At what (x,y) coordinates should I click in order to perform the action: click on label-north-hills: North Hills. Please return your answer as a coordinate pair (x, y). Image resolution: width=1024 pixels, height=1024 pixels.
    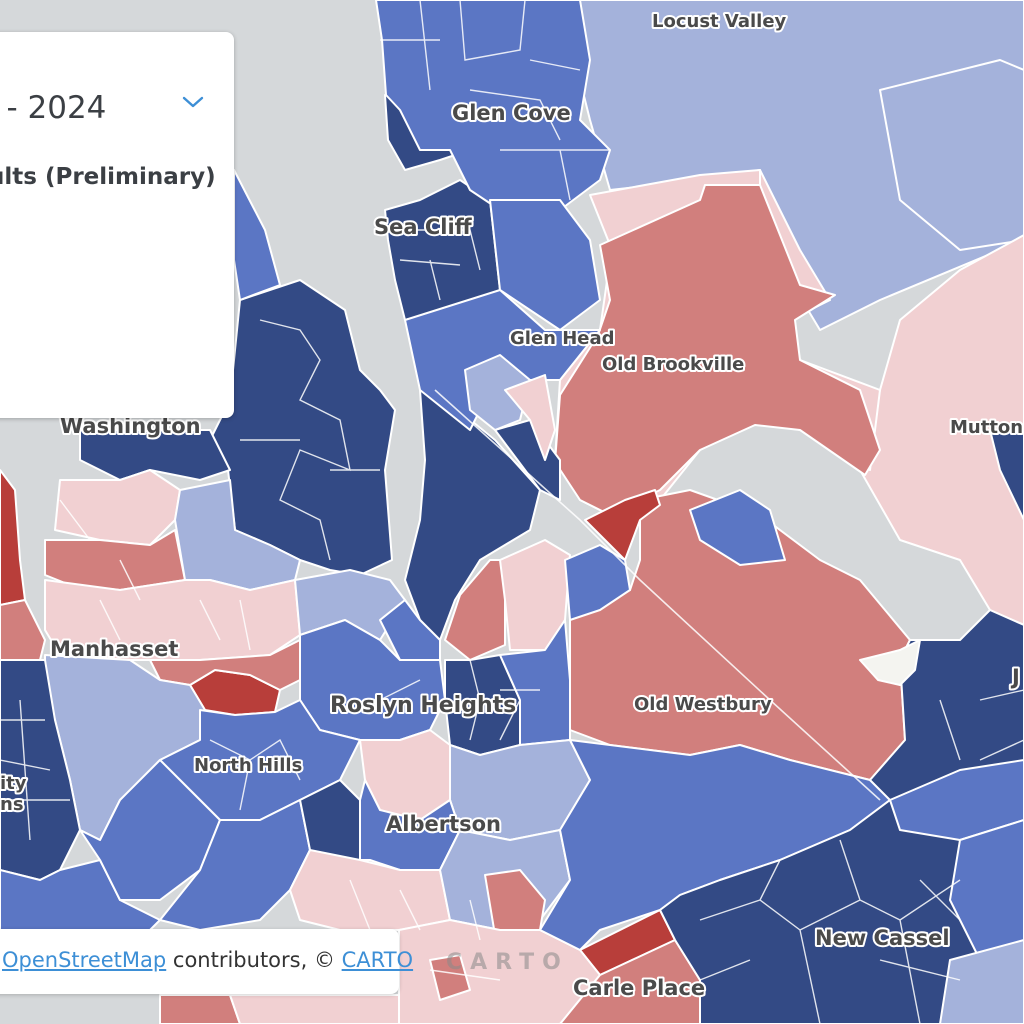
    Looking at the image, I should click on (248, 765).